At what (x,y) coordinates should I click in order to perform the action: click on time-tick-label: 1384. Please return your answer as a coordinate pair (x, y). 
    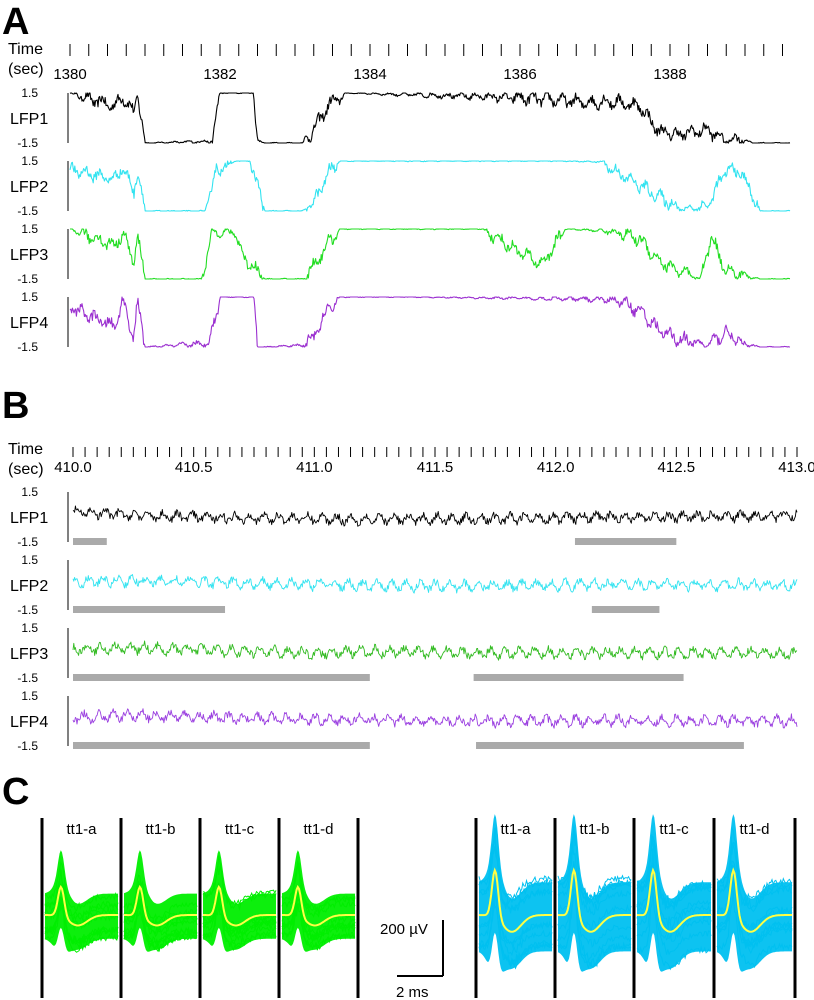
    Looking at the image, I should click on (369, 74).